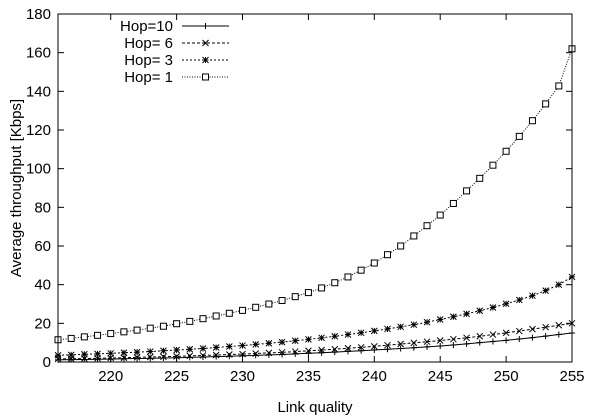  What do you see at coordinates (38, 130) in the screenshot?
I see `y-tick-label: 120` at bounding box center [38, 130].